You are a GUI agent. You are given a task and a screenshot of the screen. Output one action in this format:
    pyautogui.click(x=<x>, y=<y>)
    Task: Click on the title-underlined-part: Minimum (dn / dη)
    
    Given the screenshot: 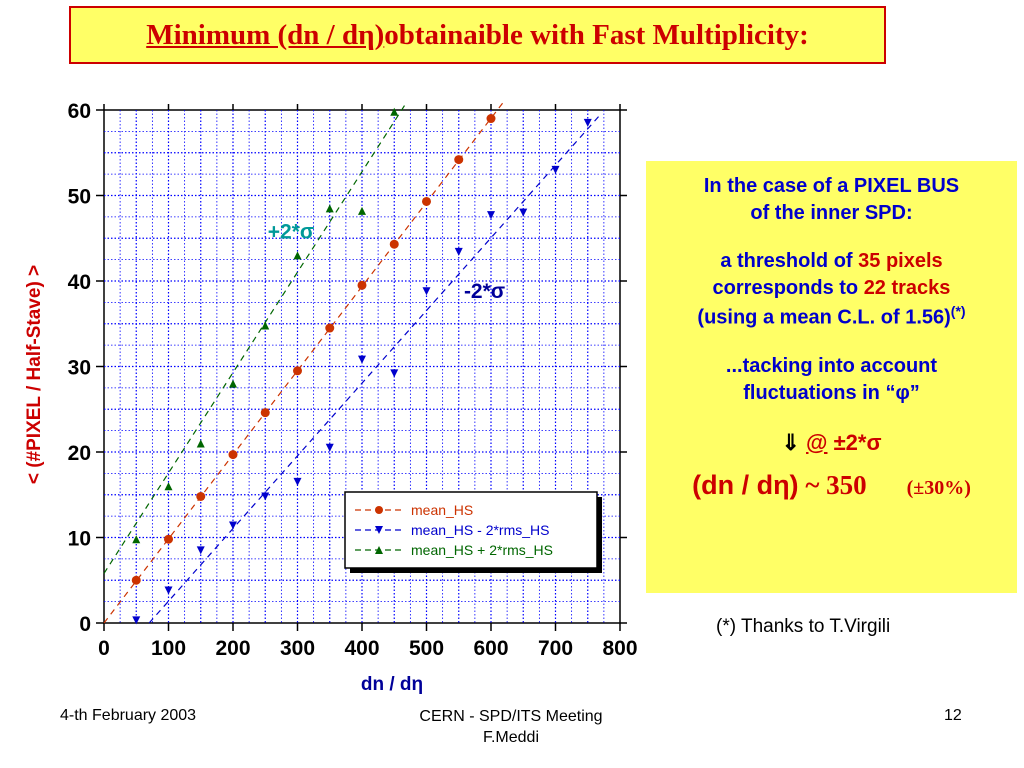 What is the action you would take?
    pyautogui.click(x=265, y=34)
    